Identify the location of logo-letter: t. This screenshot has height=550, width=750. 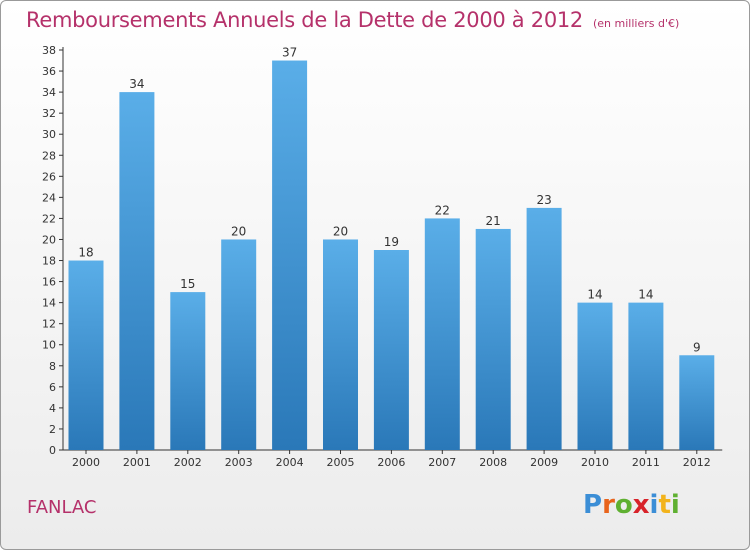
(664, 505).